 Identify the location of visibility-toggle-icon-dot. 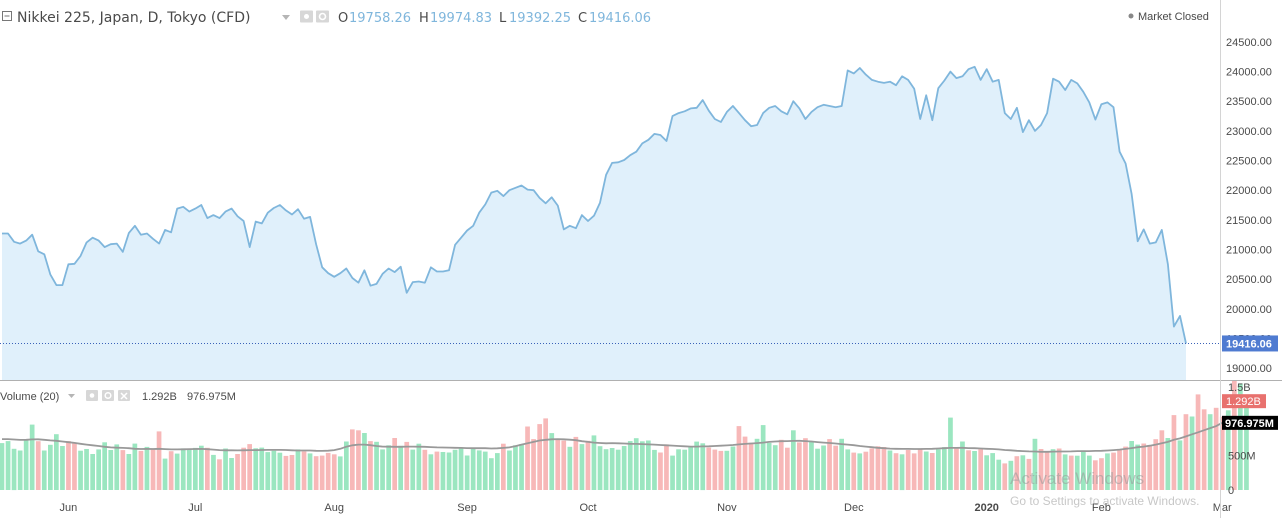
(306, 16).